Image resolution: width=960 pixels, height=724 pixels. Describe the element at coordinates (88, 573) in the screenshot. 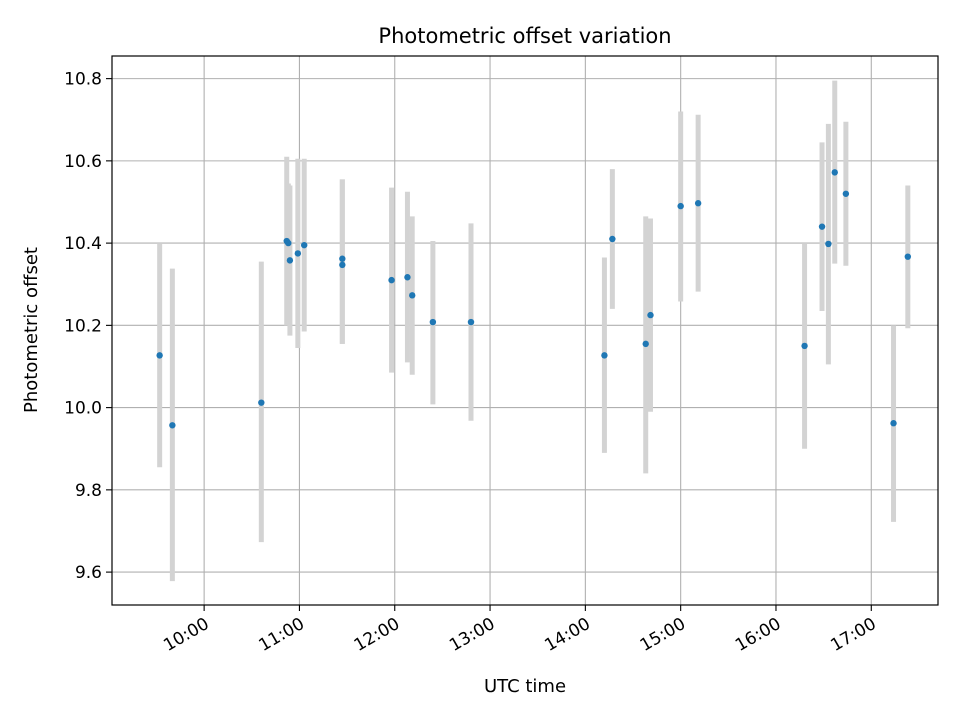

I see `y-tick-label: 9.6` at that location.